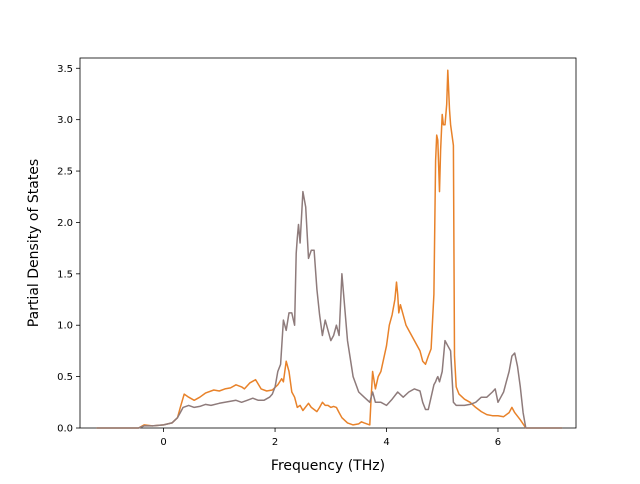 Image resolution: width=640 pixels, height=484 pixels. I want to click on y-tick-label: 1.0, so click(65, 326).